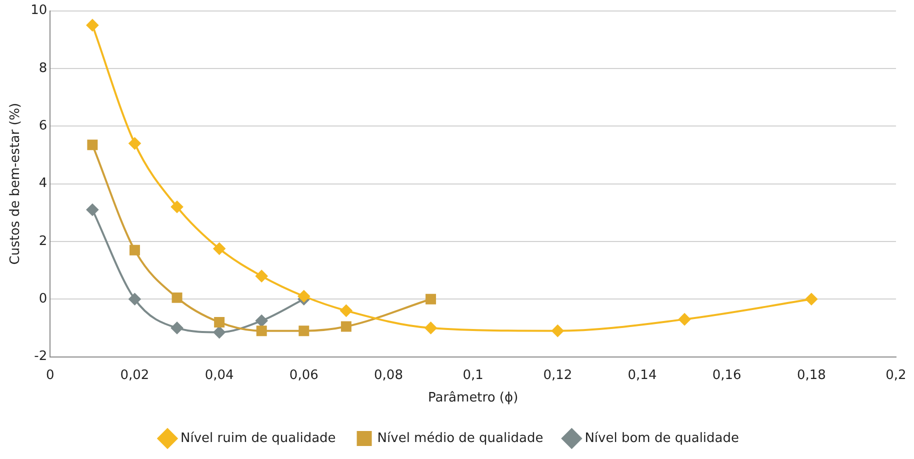 The image size is (914, 459). I want to click on x-tick-label: 0,2, so click(896, 375).